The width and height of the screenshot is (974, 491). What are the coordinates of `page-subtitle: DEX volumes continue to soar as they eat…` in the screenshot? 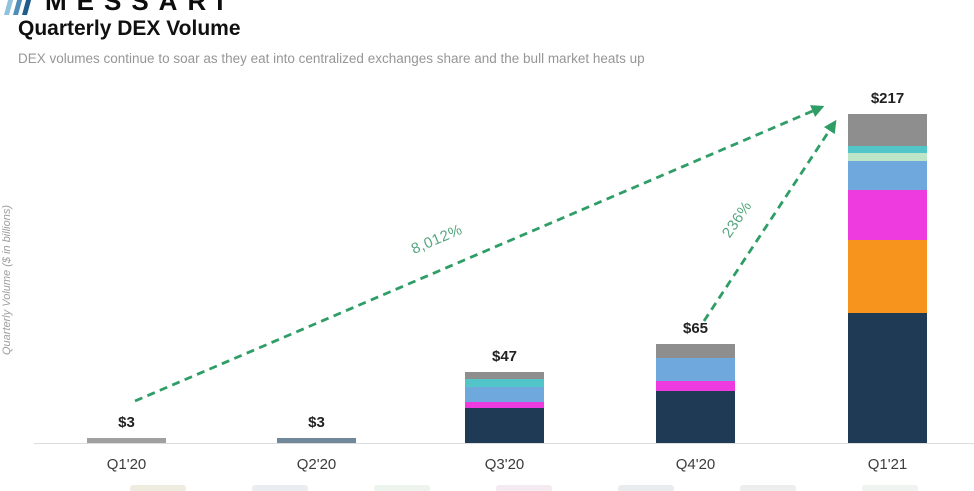 It's located at (331, 58).